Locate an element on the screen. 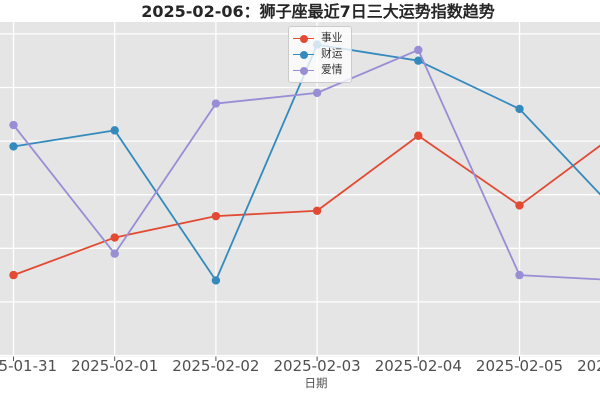 The height and width of the screenshot is (400, 600). legend-item-wealth: 财运 is located at coordinates (318, 54).